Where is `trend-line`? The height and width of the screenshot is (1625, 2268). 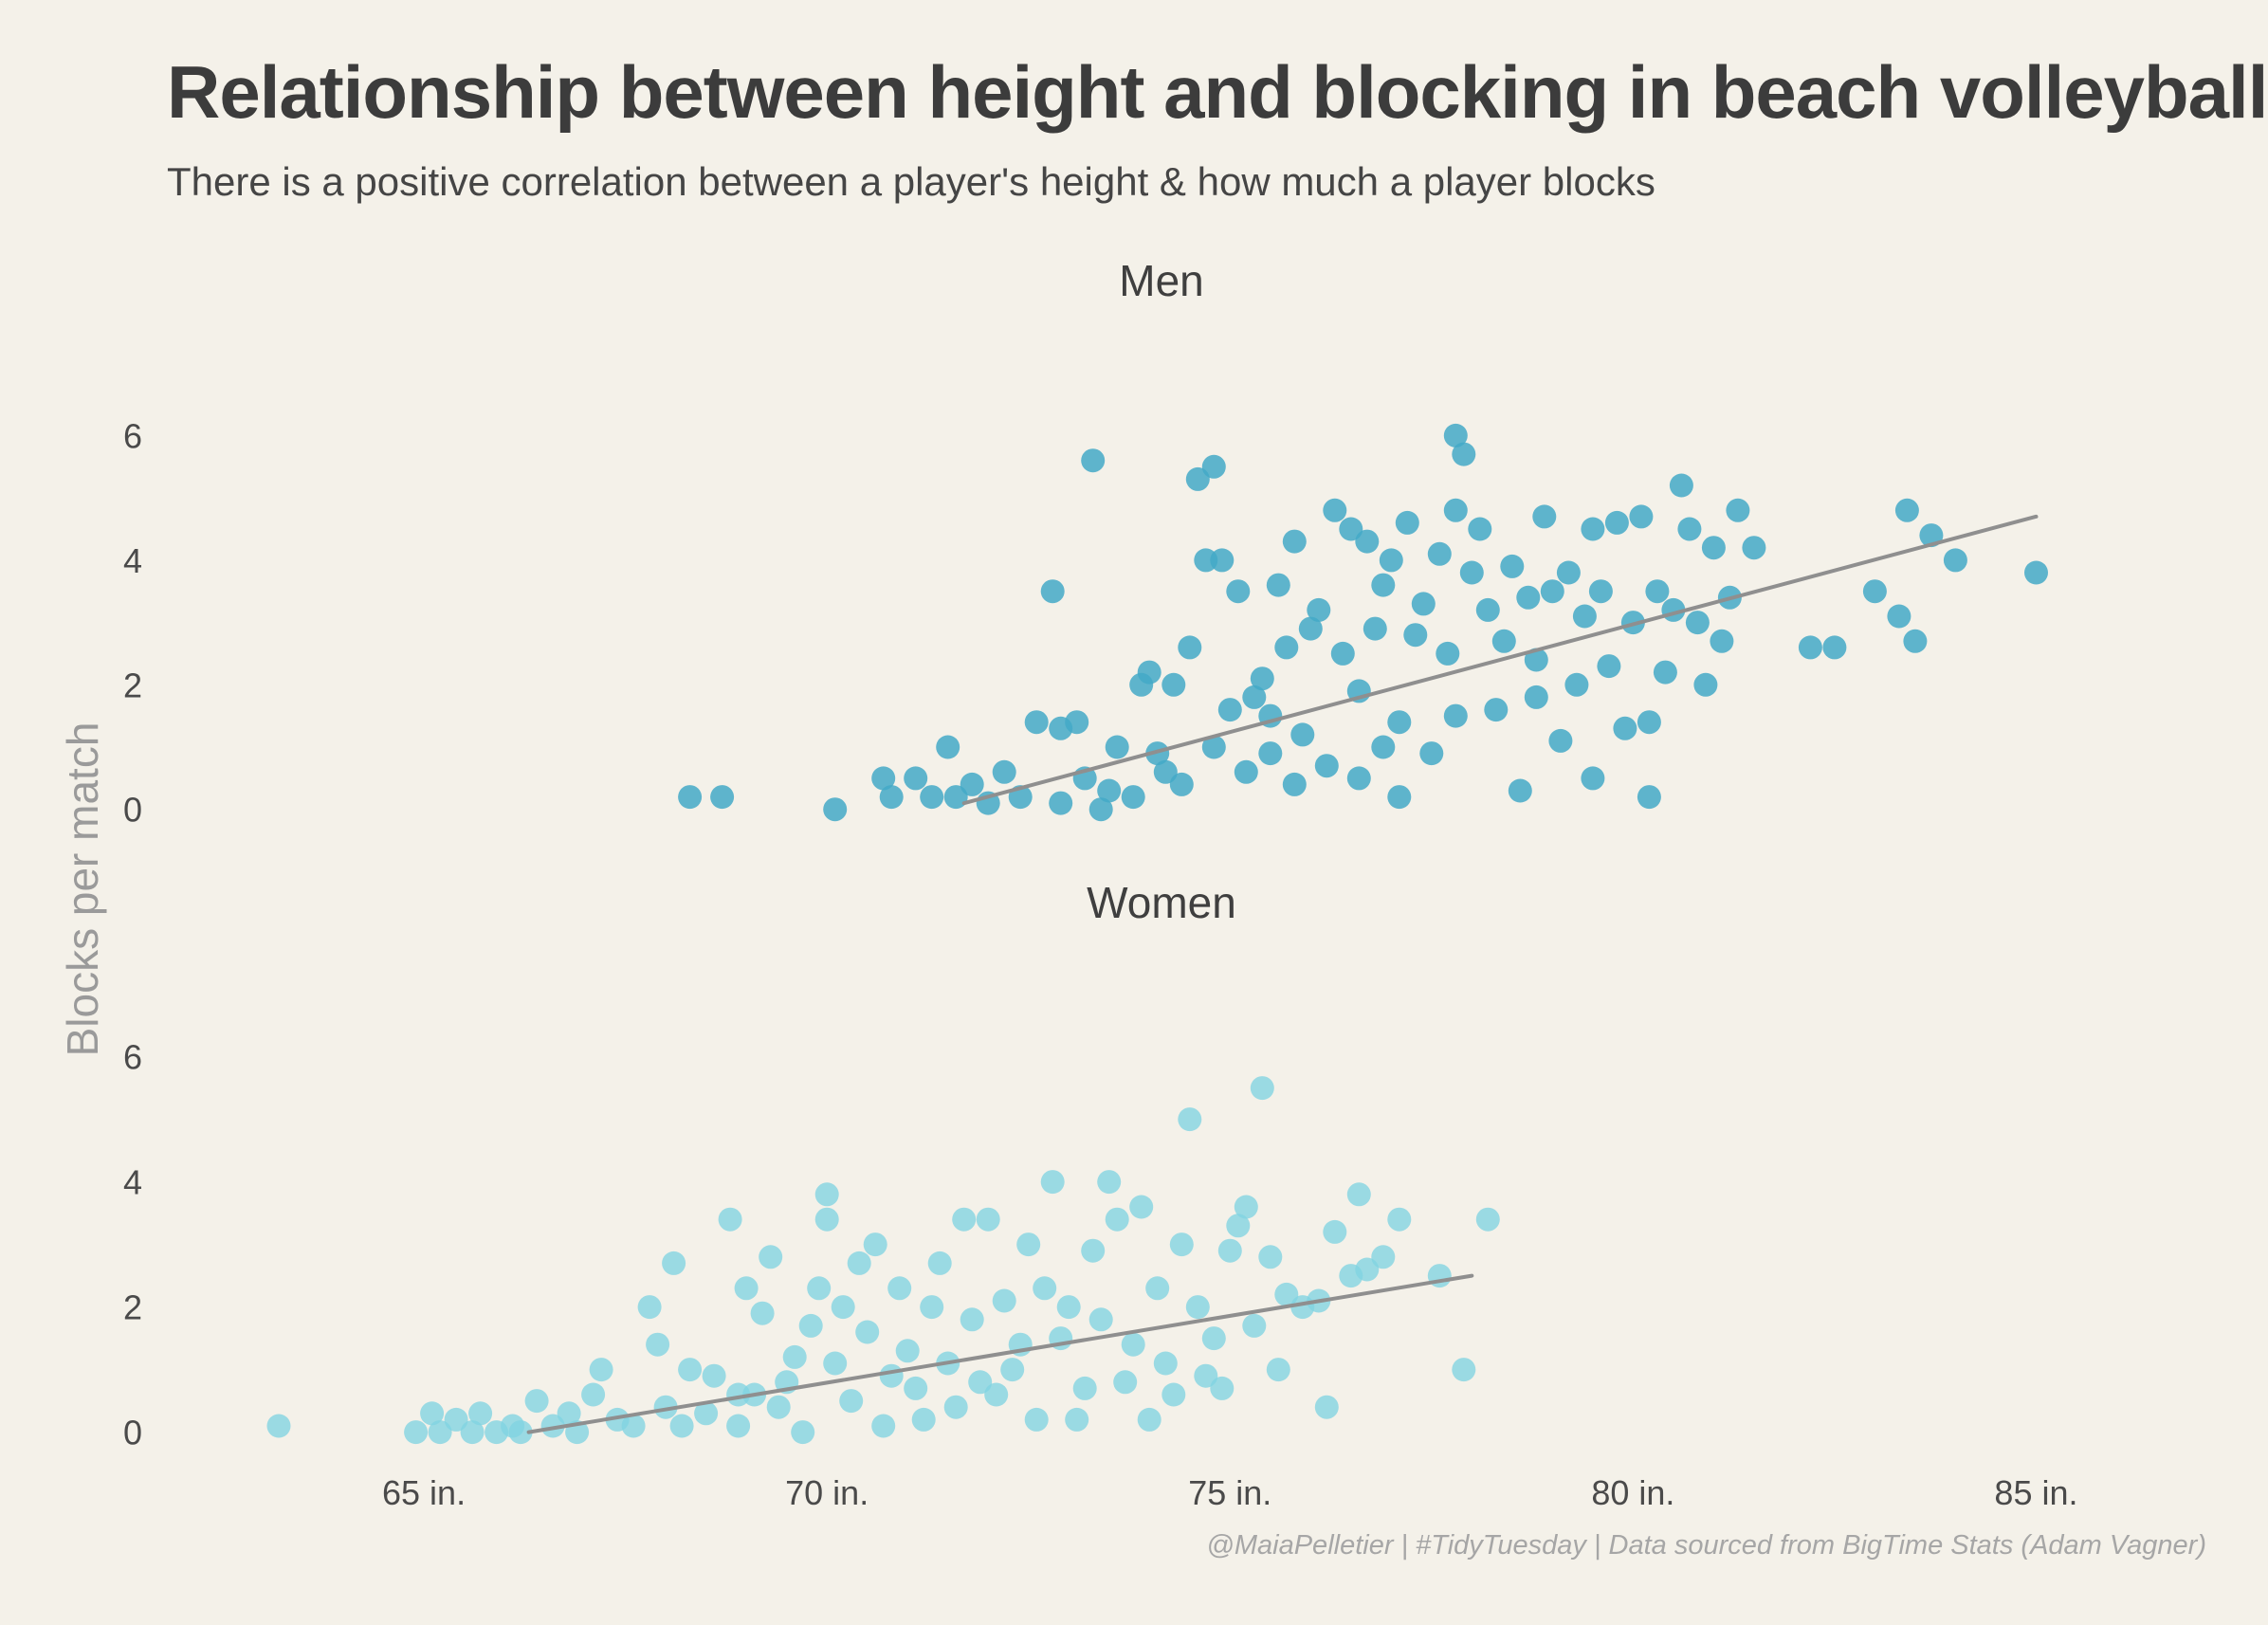
trend-line is located at coordinates (1000, 1353).